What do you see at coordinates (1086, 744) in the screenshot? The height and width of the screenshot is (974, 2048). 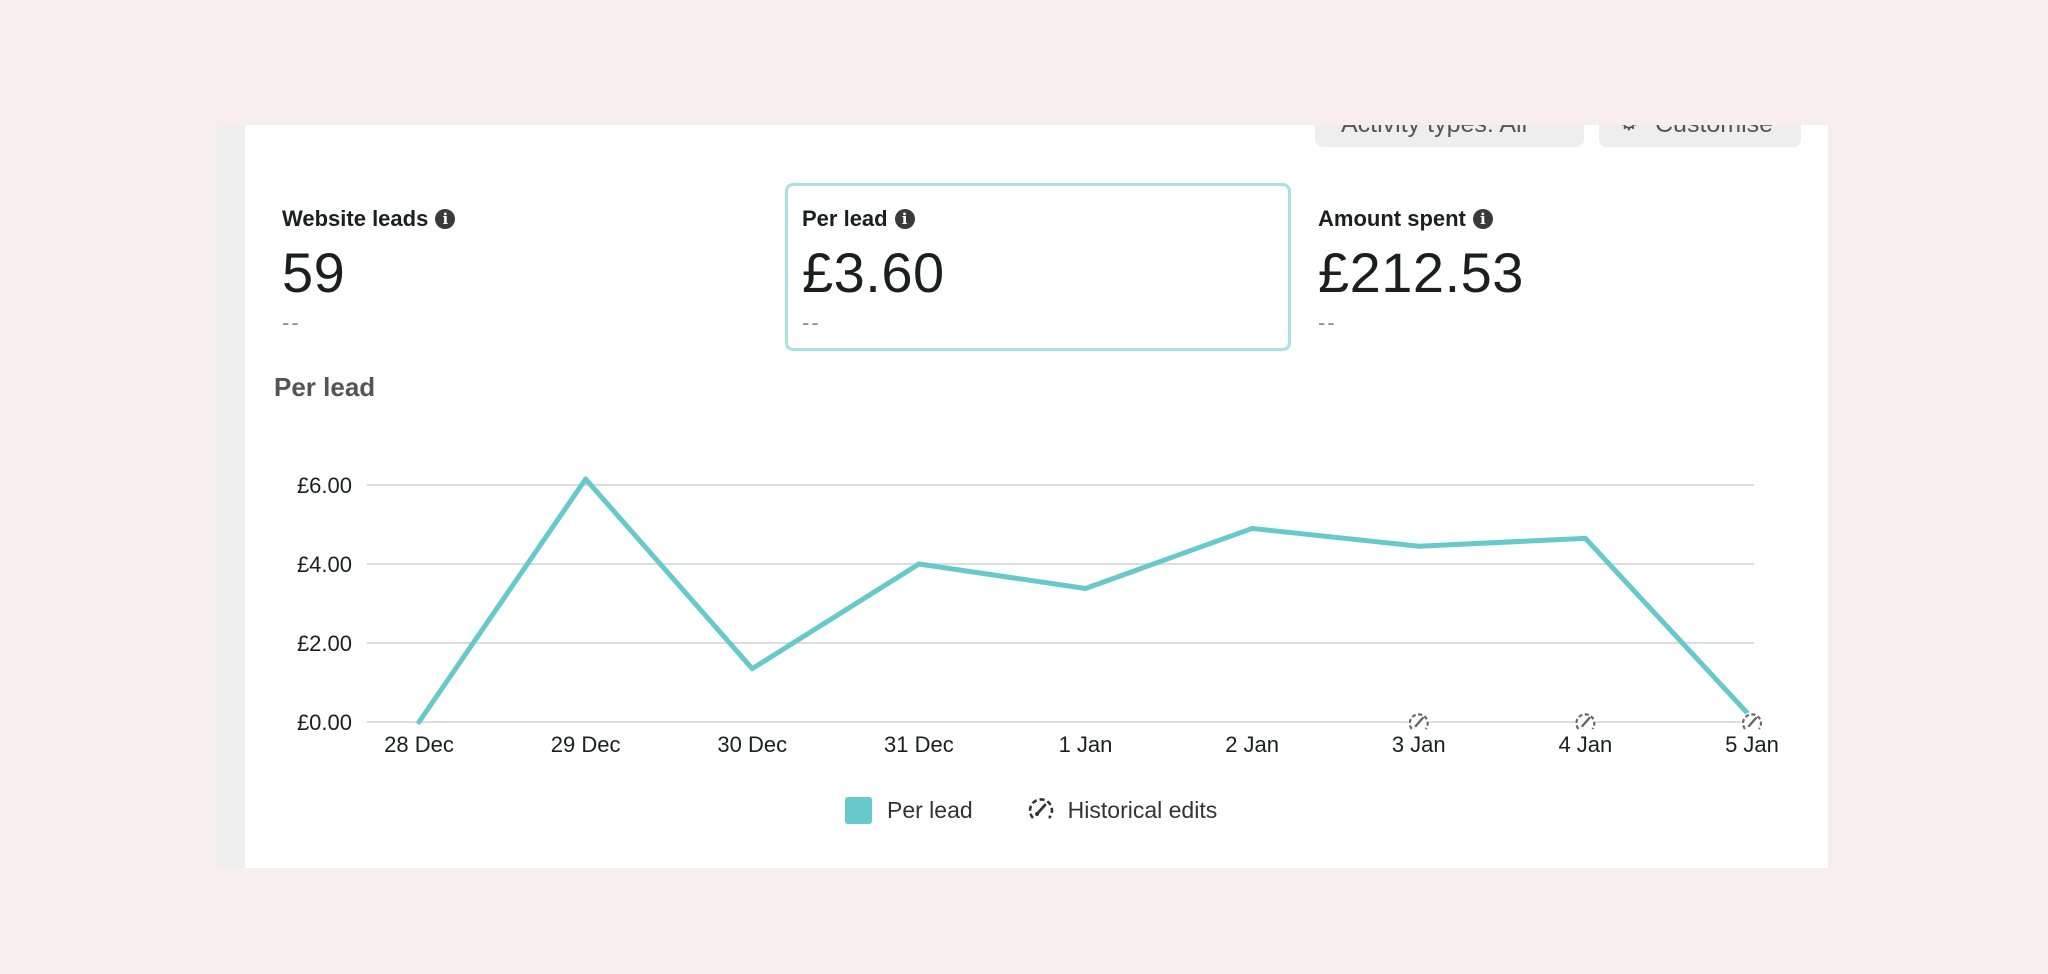 I see `x-tick-label: 1 Jan` at bounding box center [1086, 744].